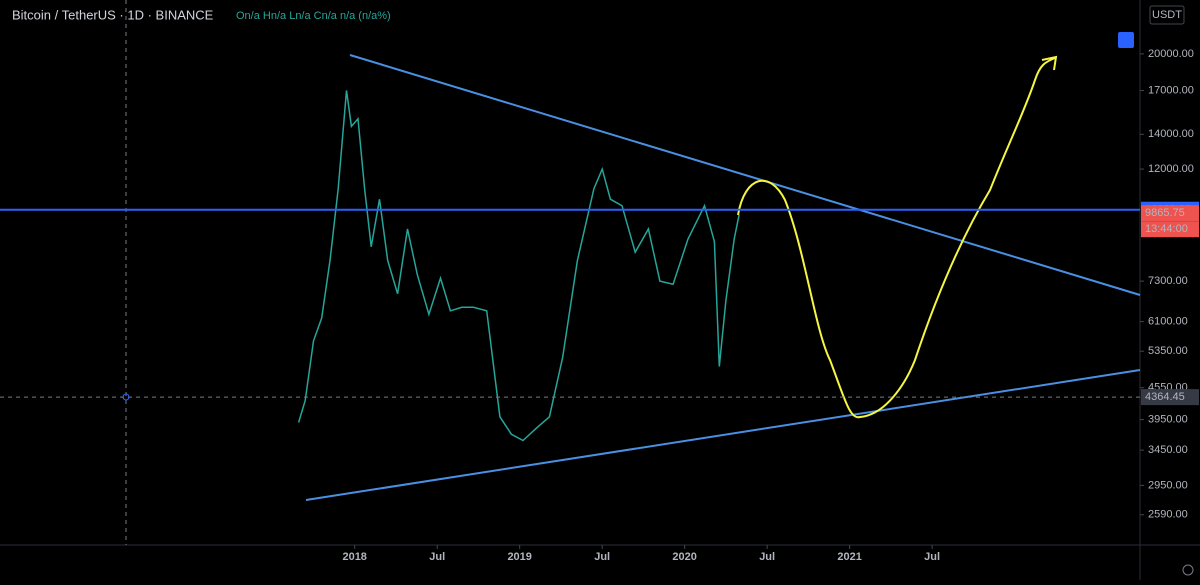  What do you see at coordinates (684, 557) in the screenshot?
I see `x-tick-label: 2020` at bounding box center [684, 557].